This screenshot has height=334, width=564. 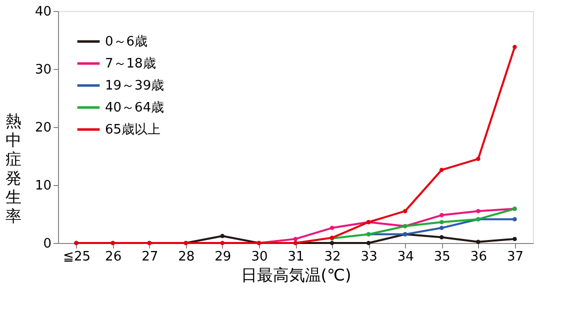 What do you see at coordinates (43, 70) in the screenshot?
I see `y-tick-label: 30` at bounding box center [43, 70].